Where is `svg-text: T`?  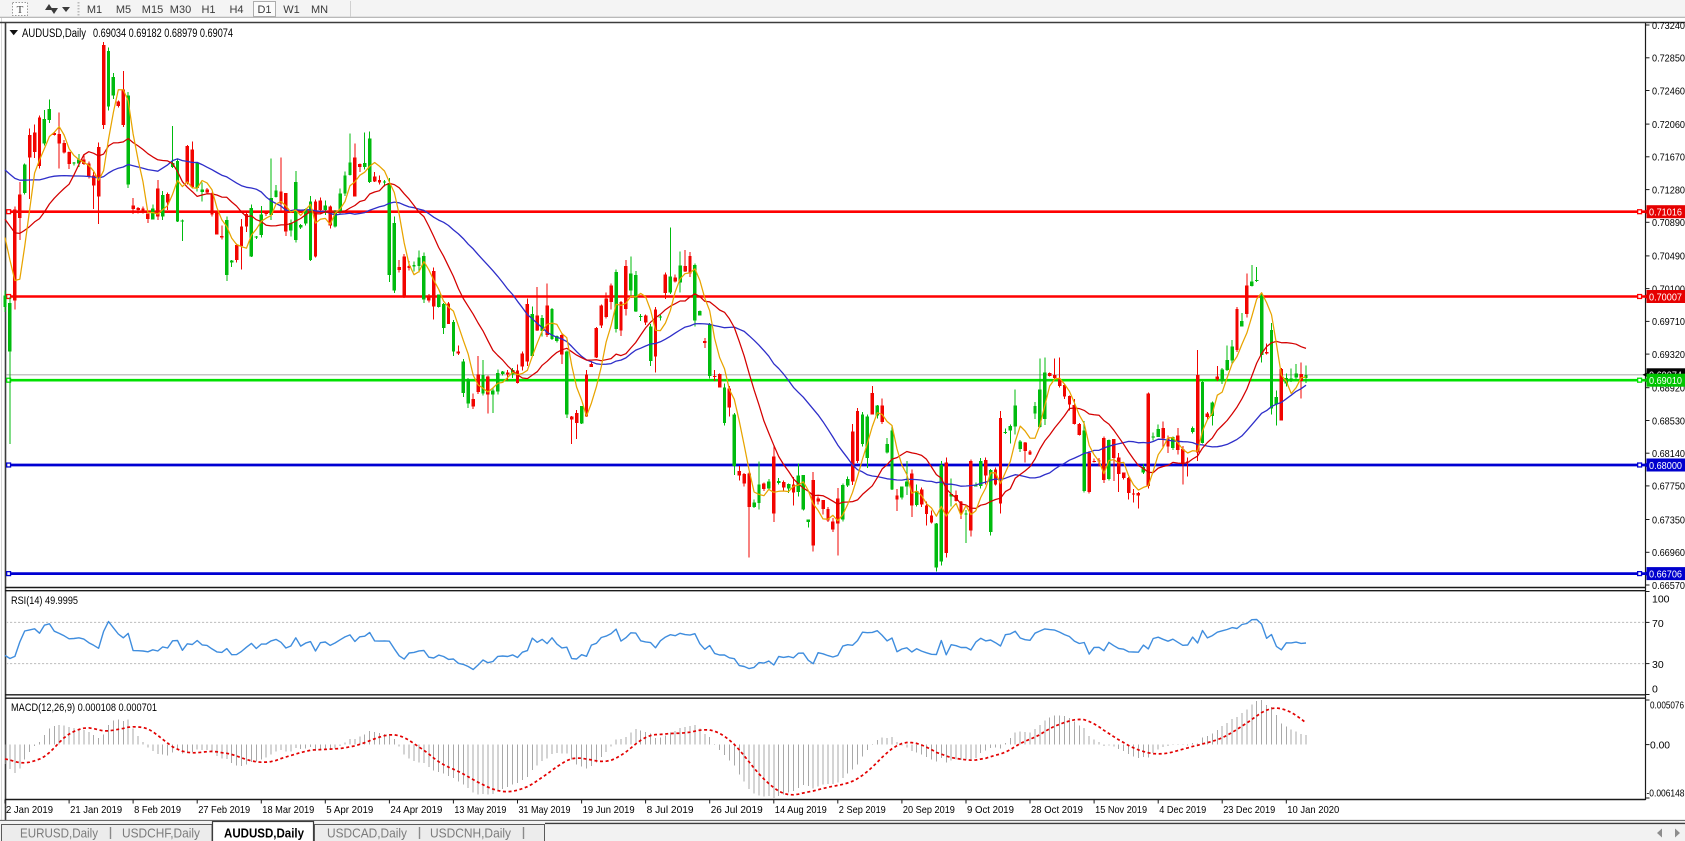 svg-text: T is located at coordinates (20, 10).